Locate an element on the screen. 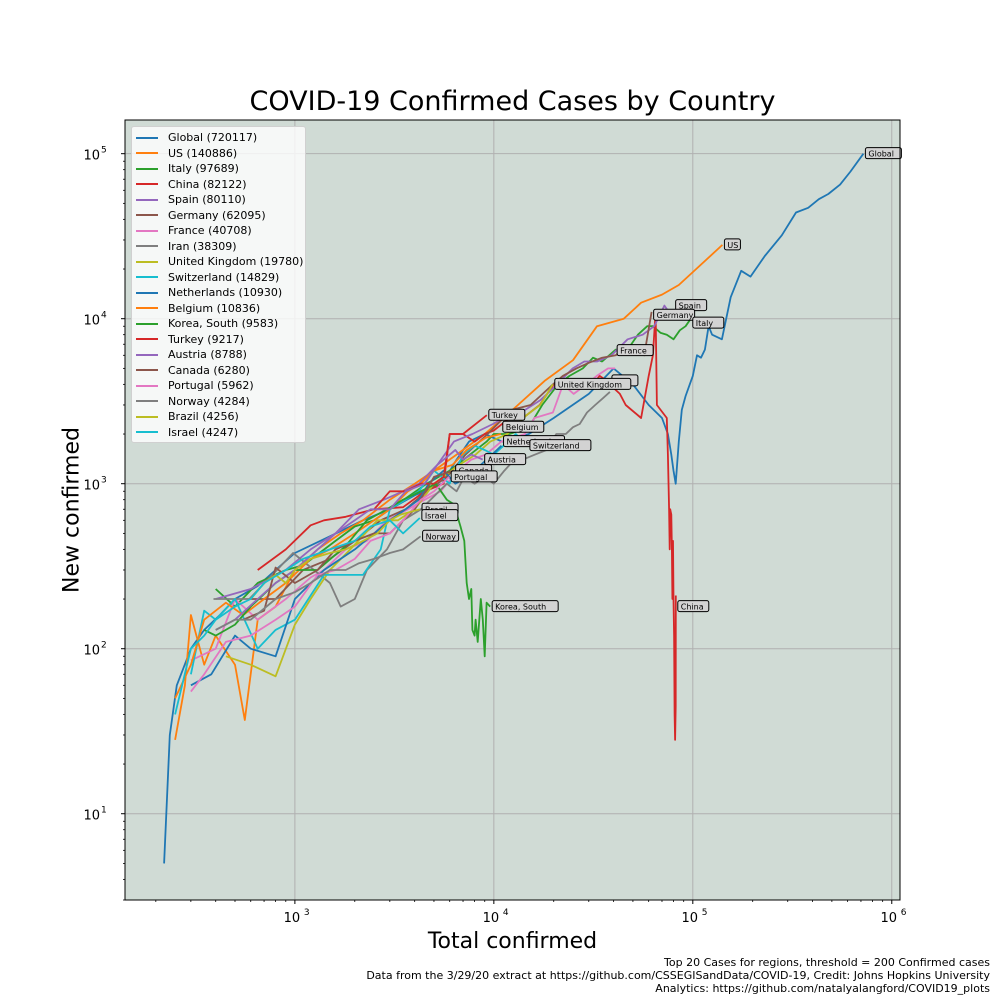 This screenshot has height=1000, width=1000. annotation-korea-south: Korea, South is located at coordinates (525, 606).